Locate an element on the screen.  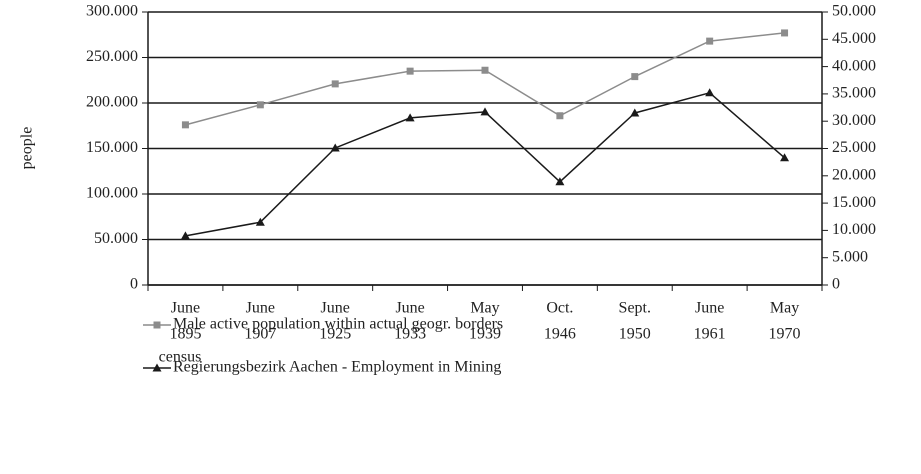
x-tick-label: 1895 is located at coordinates (185, 334).